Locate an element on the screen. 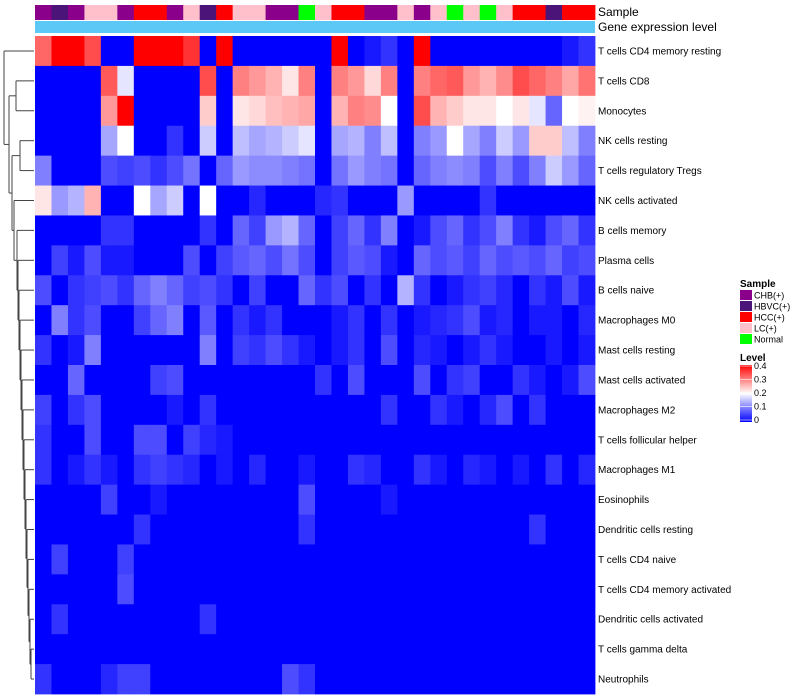 This screenshot has width=800, height=700. legend-level-title: Level is located at coordinates (753, 358).